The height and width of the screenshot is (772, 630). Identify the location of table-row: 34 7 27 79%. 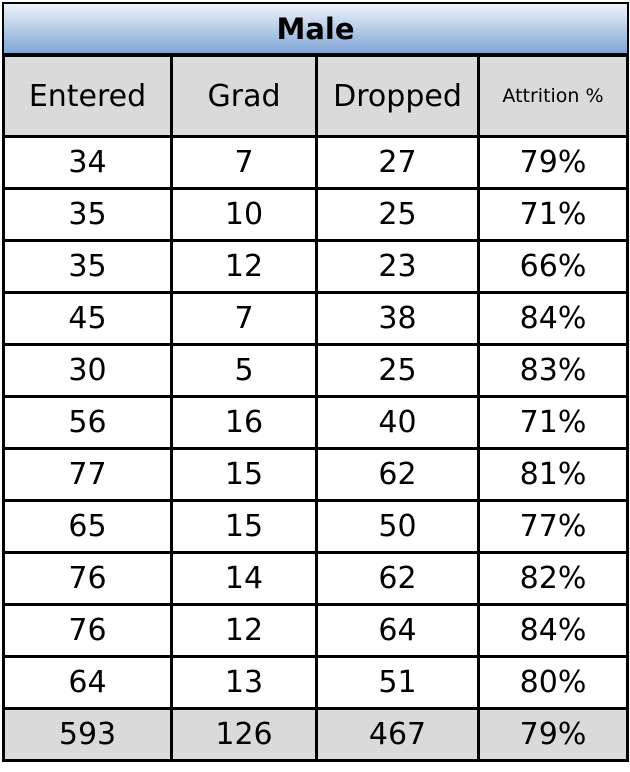
(315, 162).